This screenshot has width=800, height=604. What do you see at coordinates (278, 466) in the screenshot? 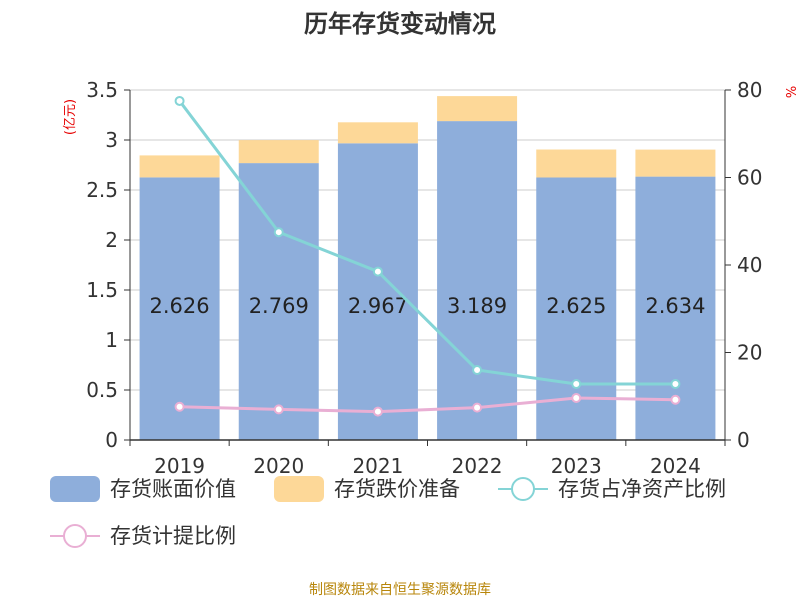
I see `x-tick-label: 2020` at bounding box center [278, 466].